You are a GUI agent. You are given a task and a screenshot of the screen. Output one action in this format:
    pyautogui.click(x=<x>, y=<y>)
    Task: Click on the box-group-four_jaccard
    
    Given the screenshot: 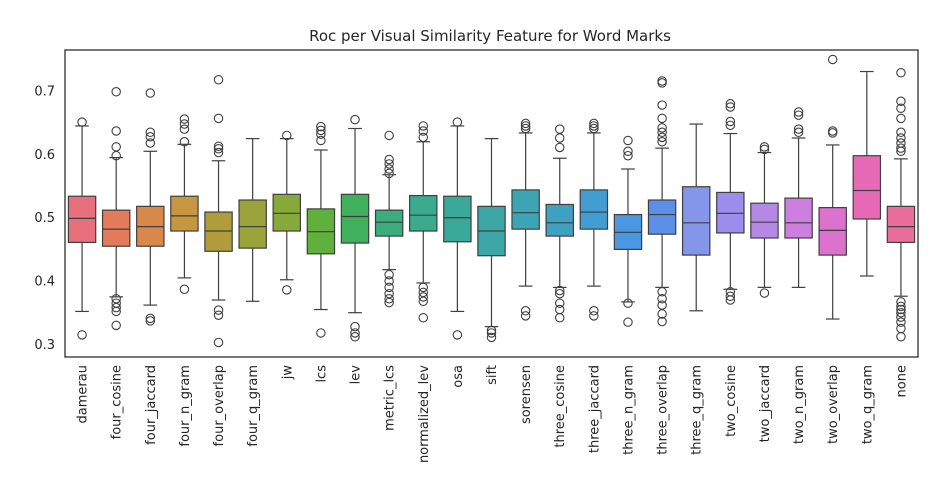 What is the action you would take?
    pyautogui.click(x=150, y=207)
    